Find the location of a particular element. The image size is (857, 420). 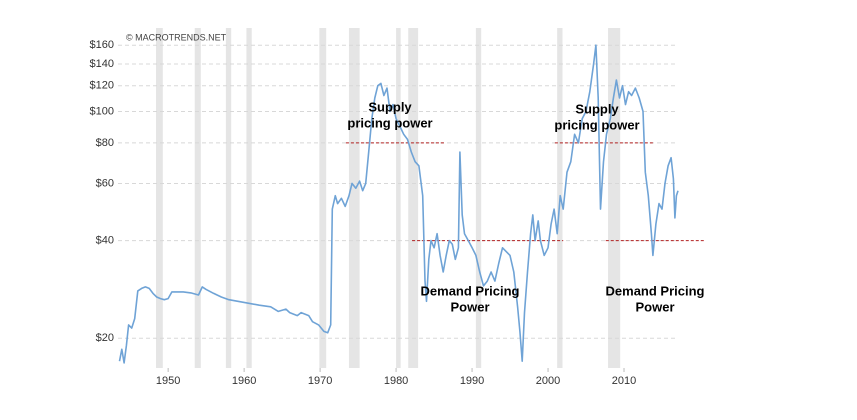

x-tick-label: 1980 is located at coordinates (396, 381).